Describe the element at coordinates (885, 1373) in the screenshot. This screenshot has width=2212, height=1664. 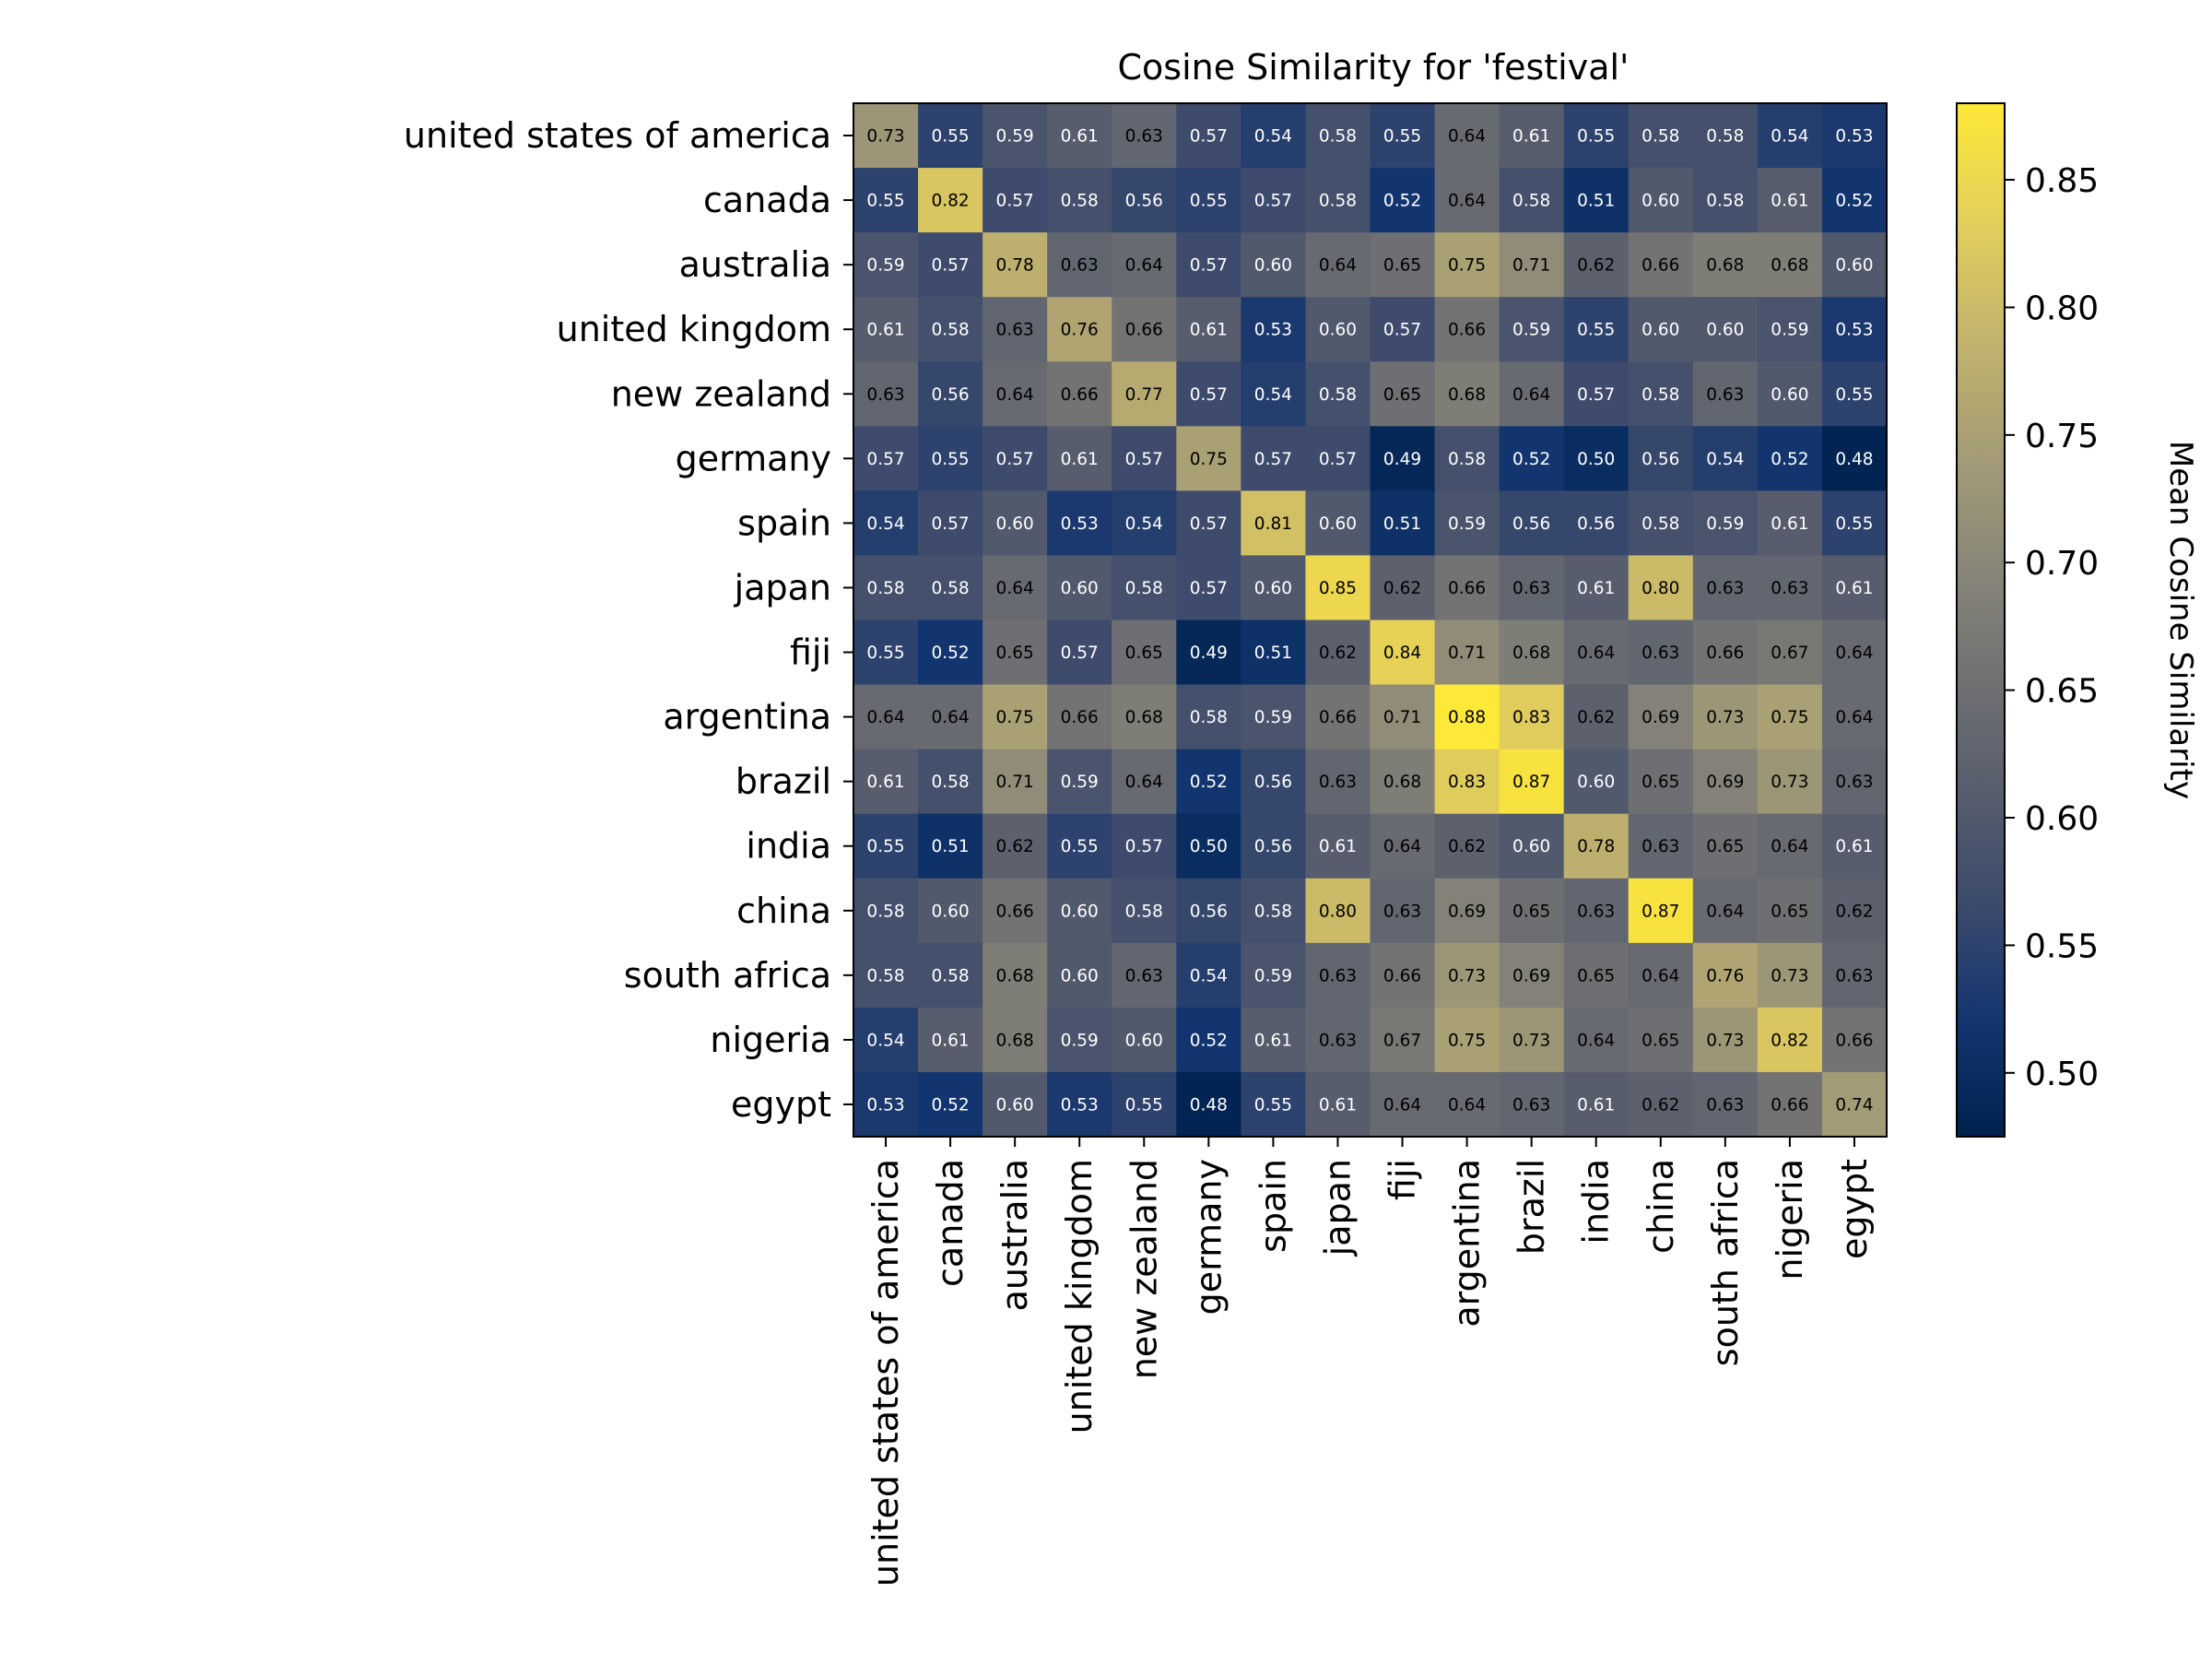
I see `x-tick-label: united states of america` at that location.